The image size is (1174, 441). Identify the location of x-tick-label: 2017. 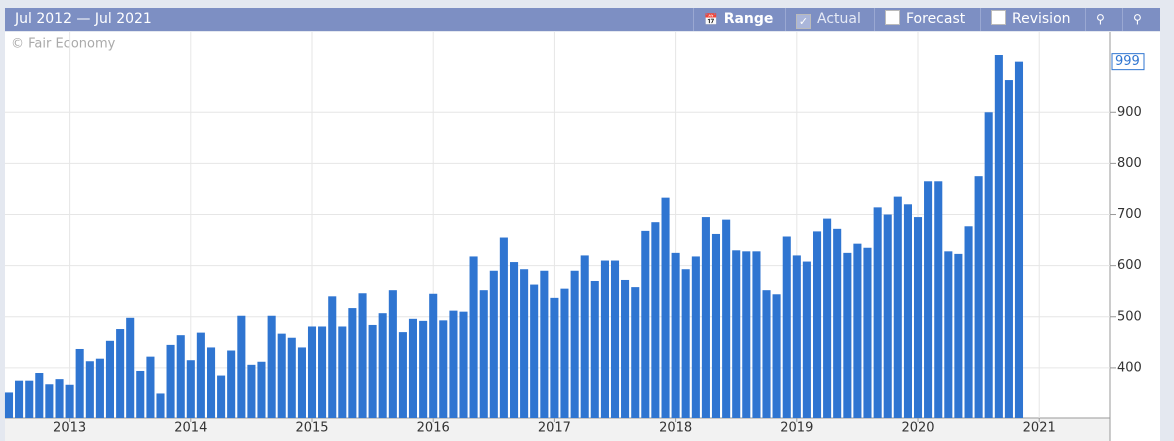
(554, 428).